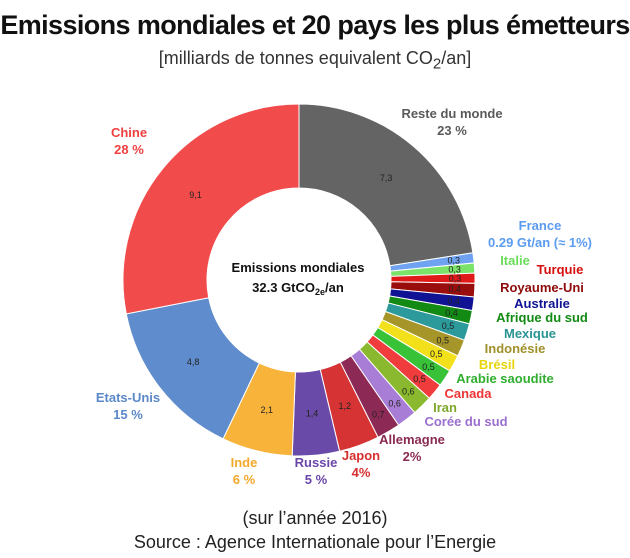 This screenshot has height=558, width=630. I want to click on value-label-allemagne: 0,7, so click(378, 414).